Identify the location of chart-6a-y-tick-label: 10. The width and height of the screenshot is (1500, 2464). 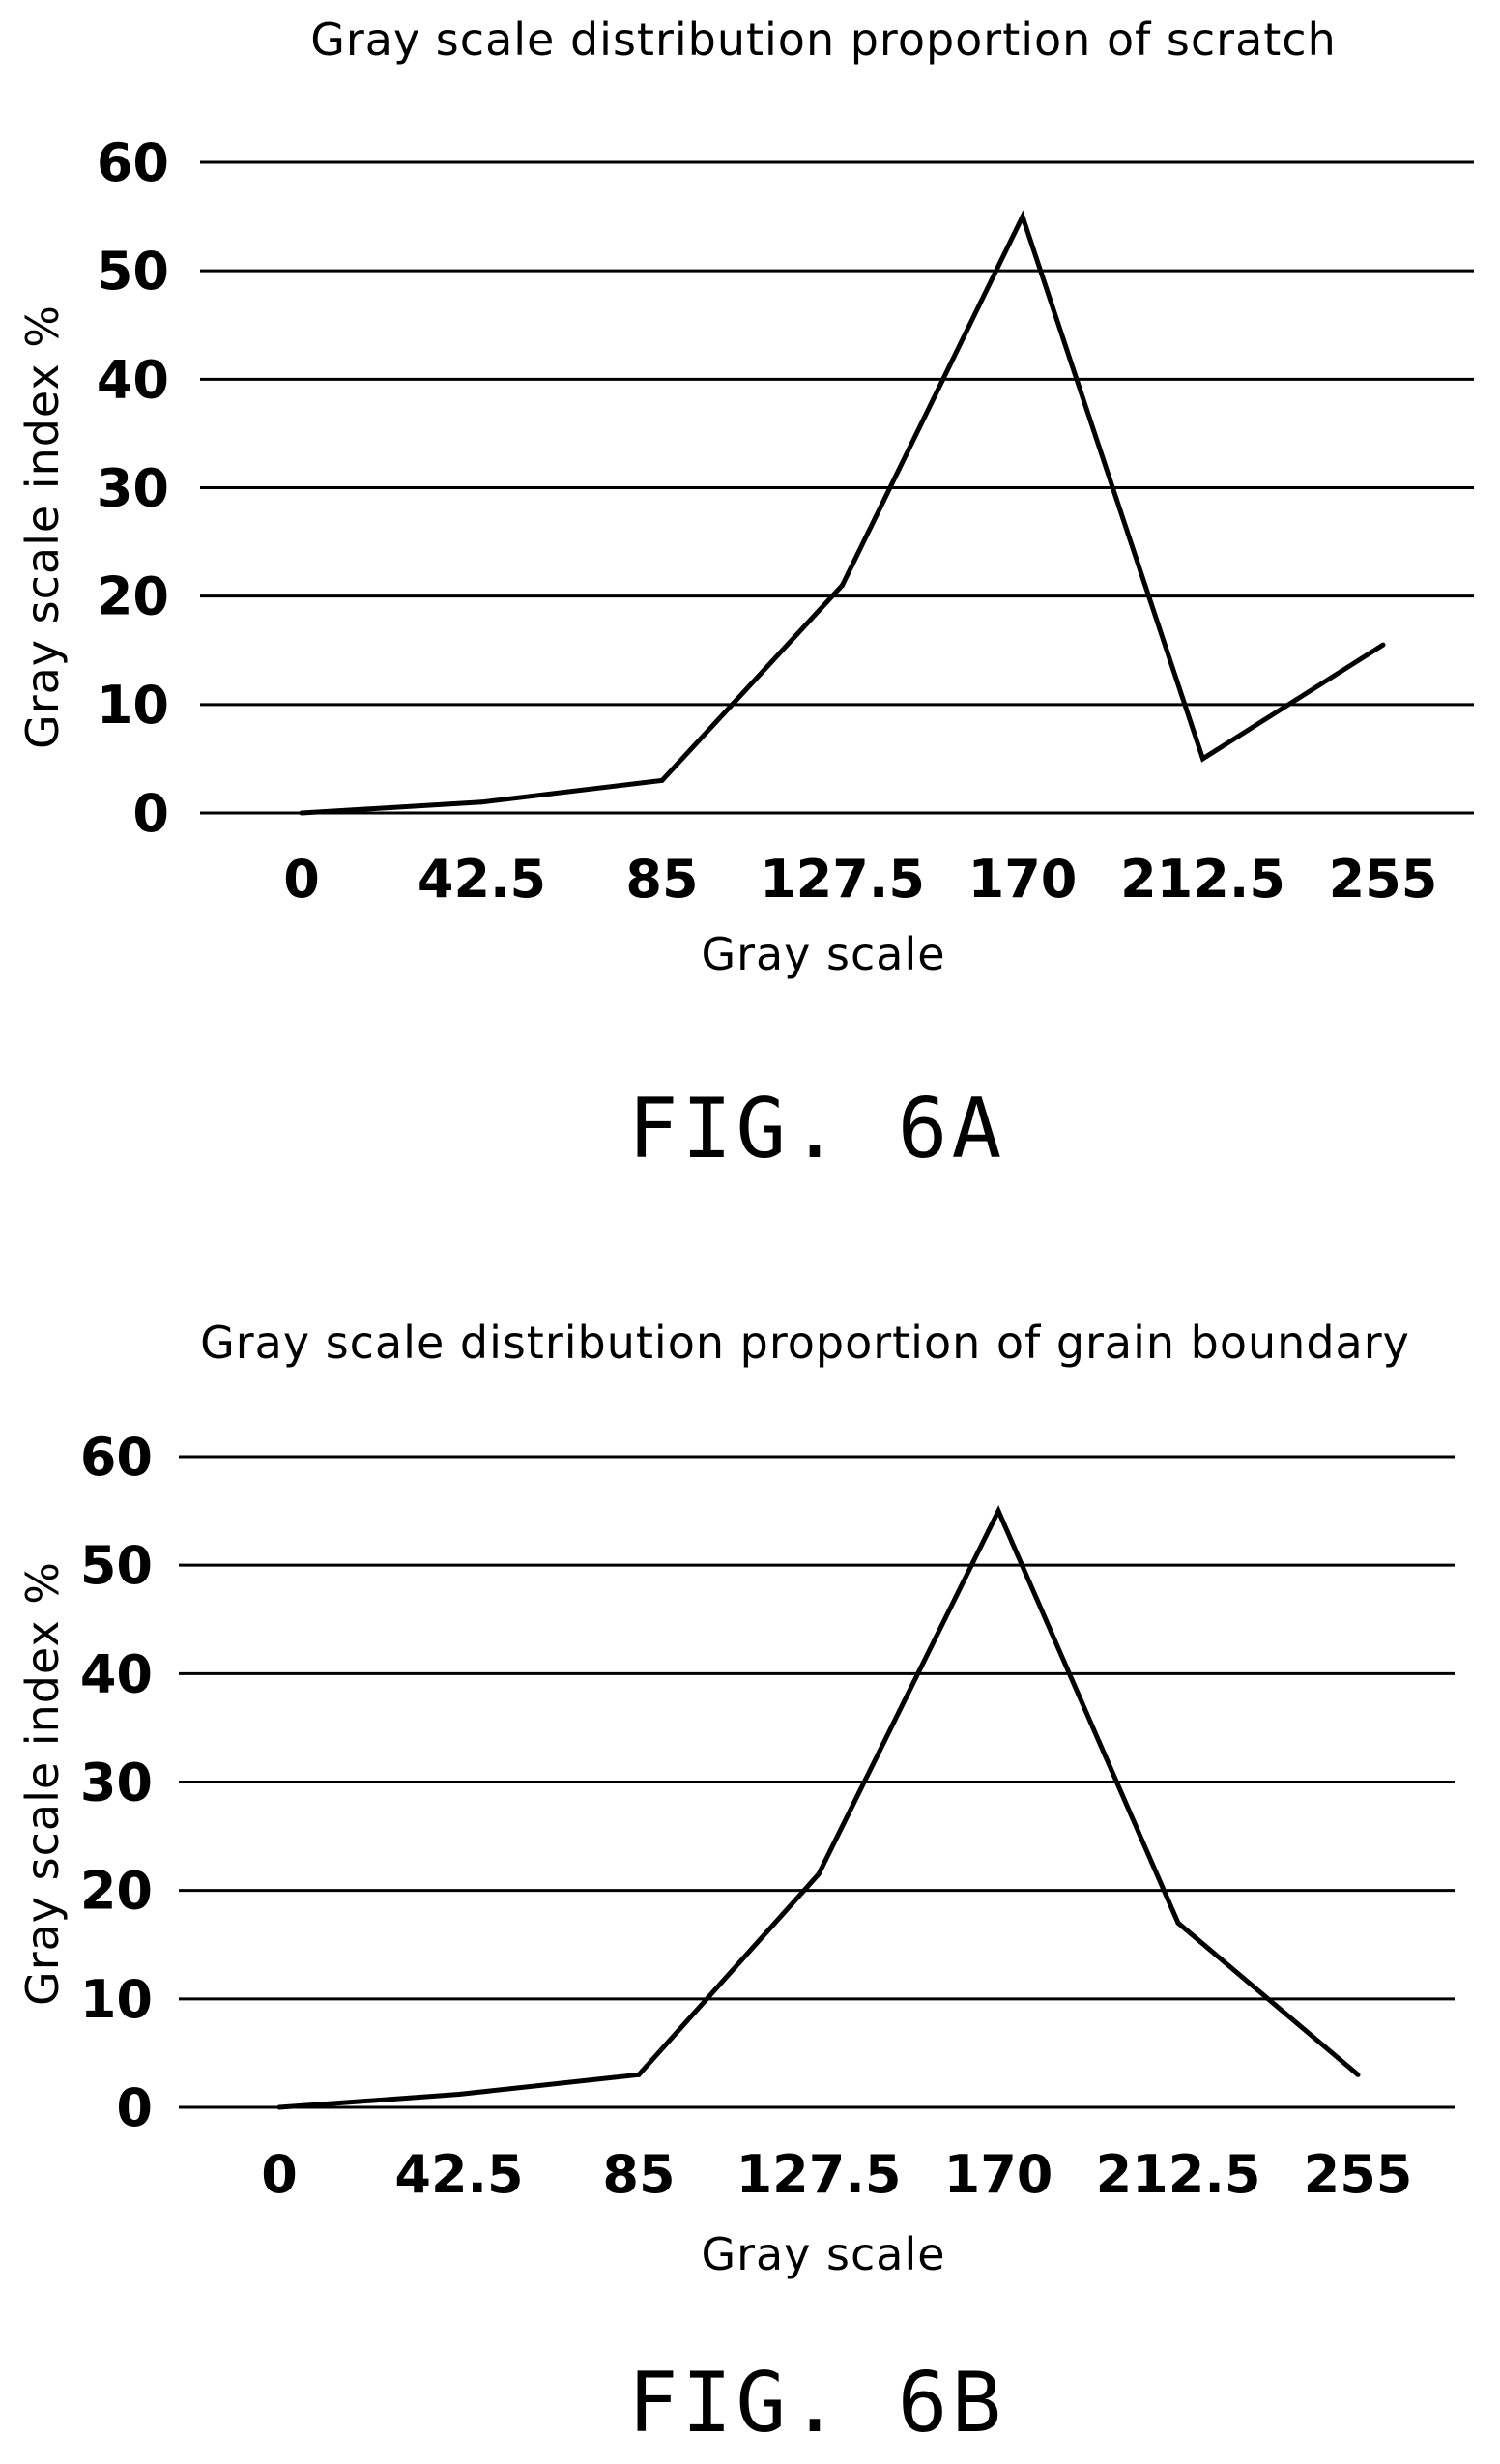
(133, 706).